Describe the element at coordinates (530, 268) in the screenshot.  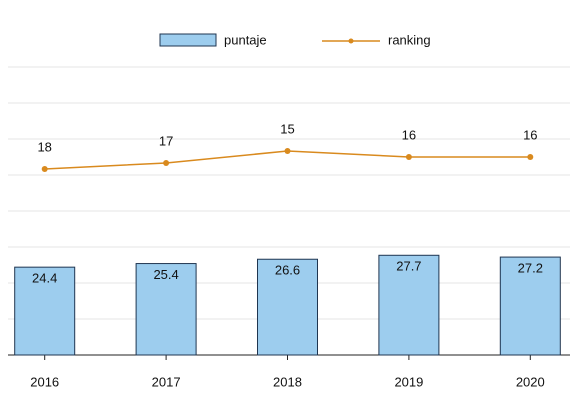
I see `bar-label: 27.2` at that location.